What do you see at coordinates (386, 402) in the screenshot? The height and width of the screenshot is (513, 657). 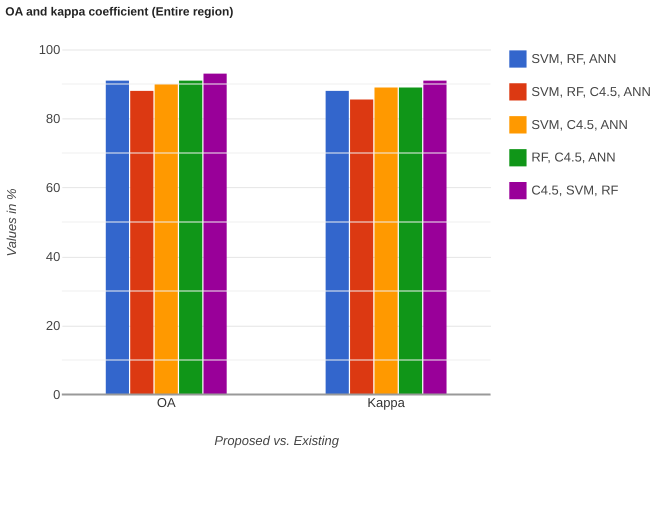 I see `x-tick-label: Kappa` at bounding box center [386, 402].